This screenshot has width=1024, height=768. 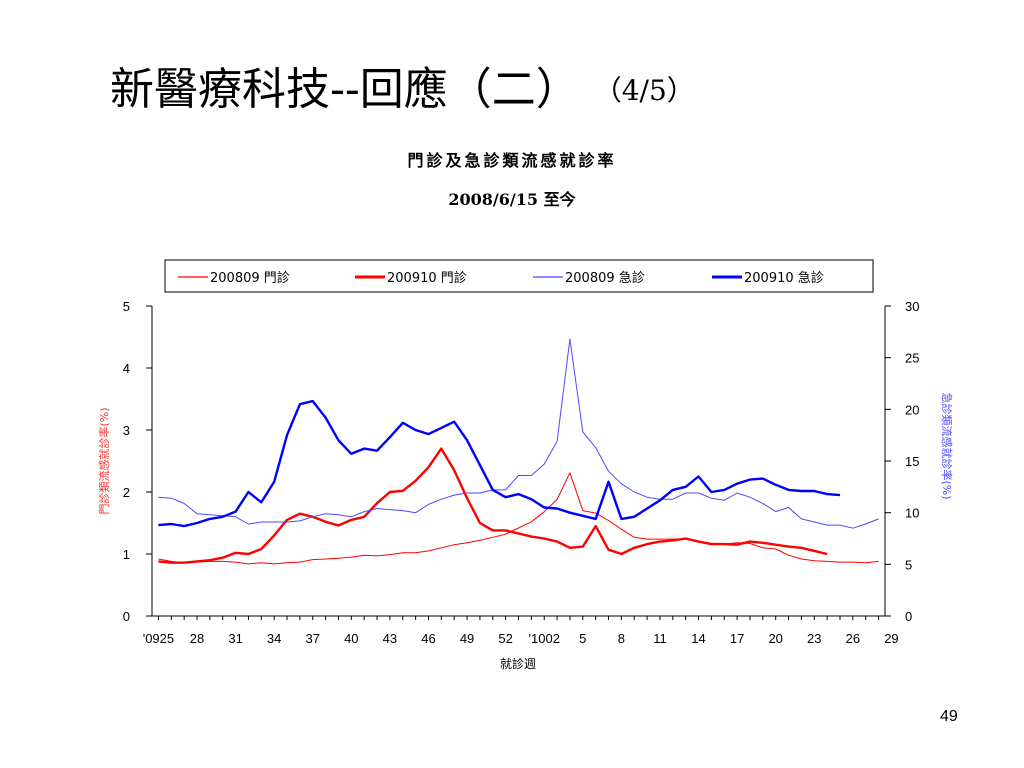 What do you see at coordinates (605, 278) in the screenshot?
I see `legend-label: 200809 急診` at bounding box center [605, 278].